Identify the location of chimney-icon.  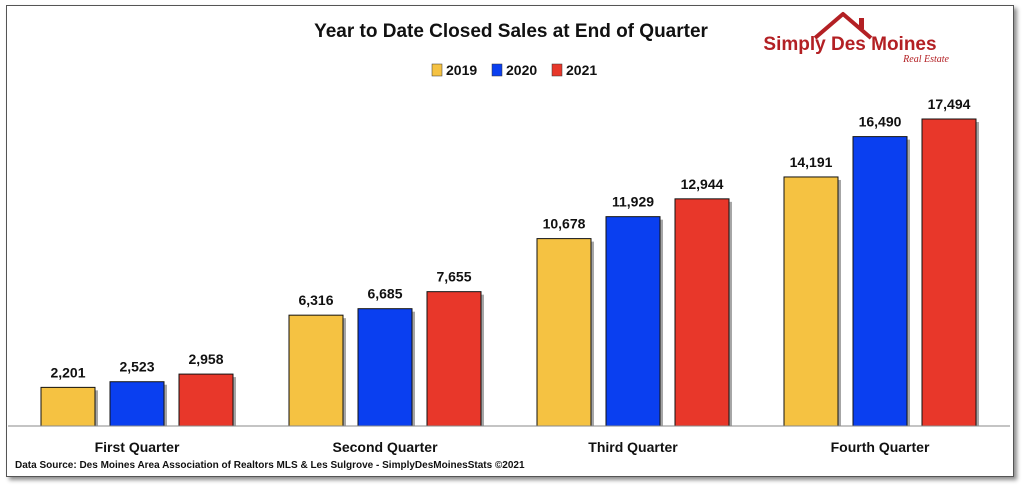
(861, 23).